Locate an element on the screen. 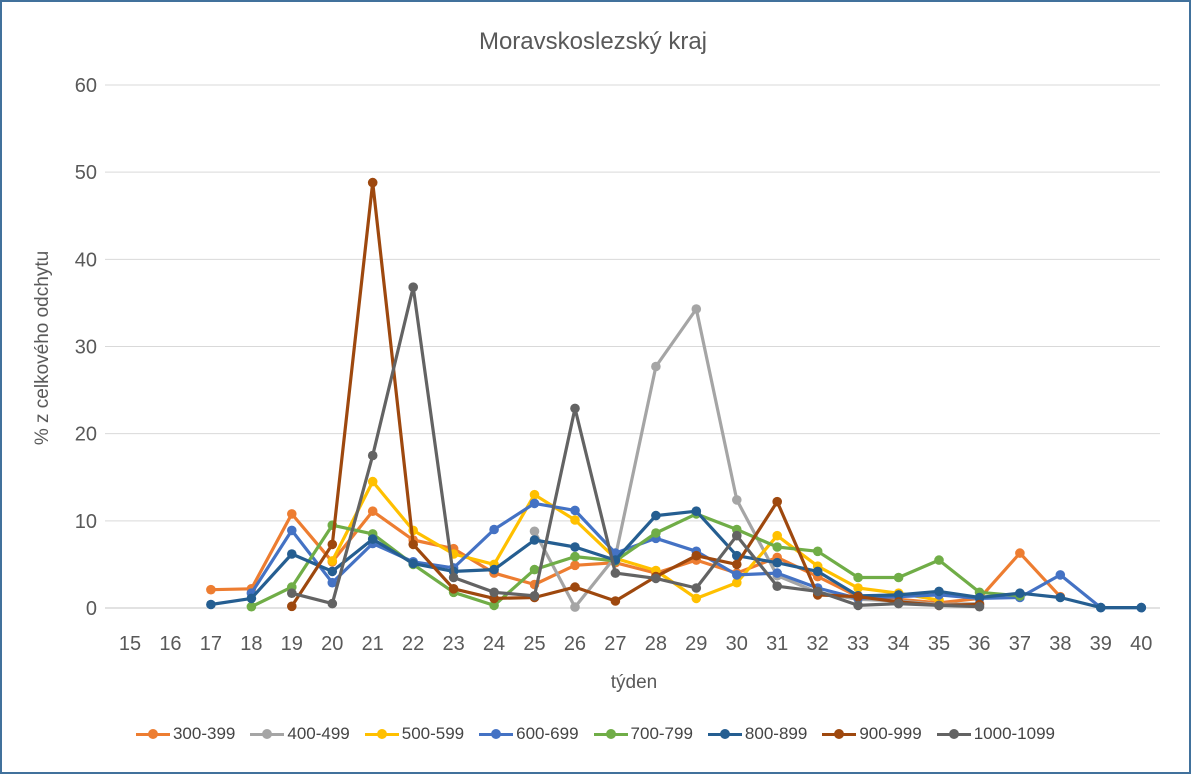  data-point-500-599-w20 is located at coordinates (332, 561).